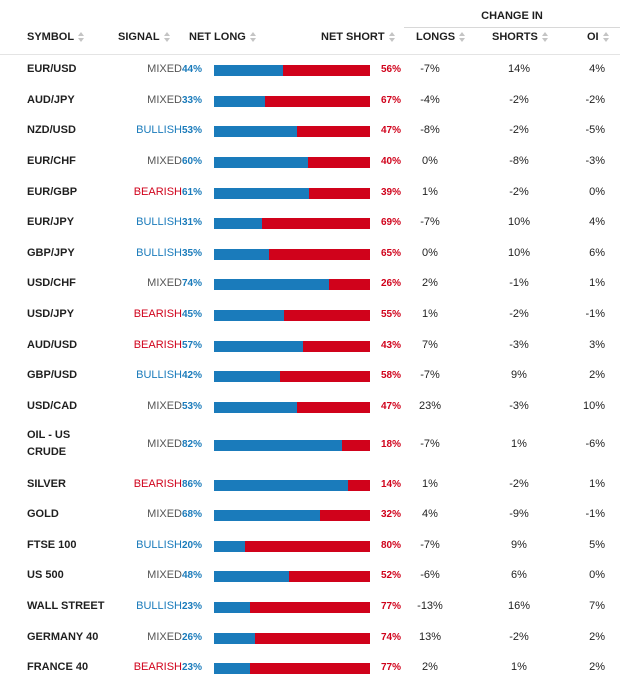 Image resolution: width=620 pixels, height=697 pixels. What do you see at coordinates (598, 37) in the screenshot?
I see `column-header-oi: OI` at bounding box center [598, 37].